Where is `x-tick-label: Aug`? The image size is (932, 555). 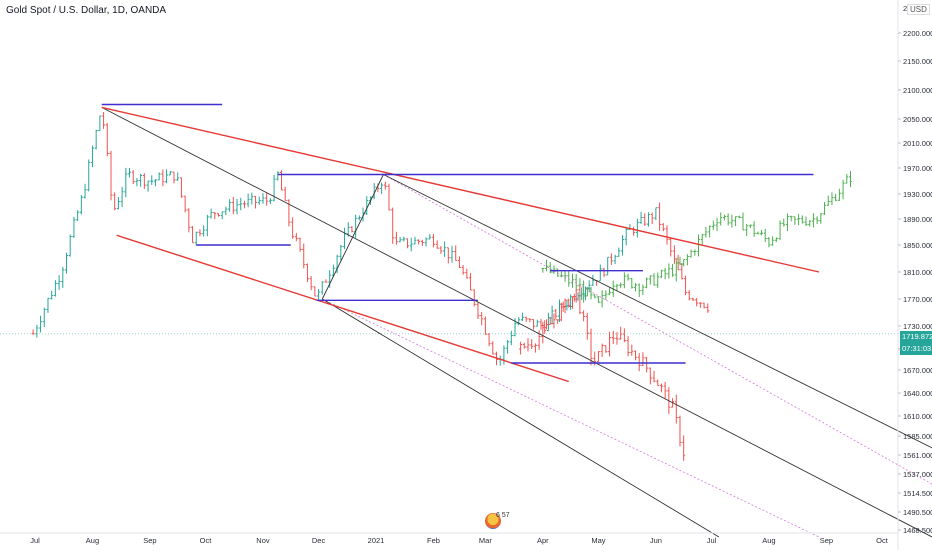 x-tick-label: Aug is located at coordinates (768, 540).